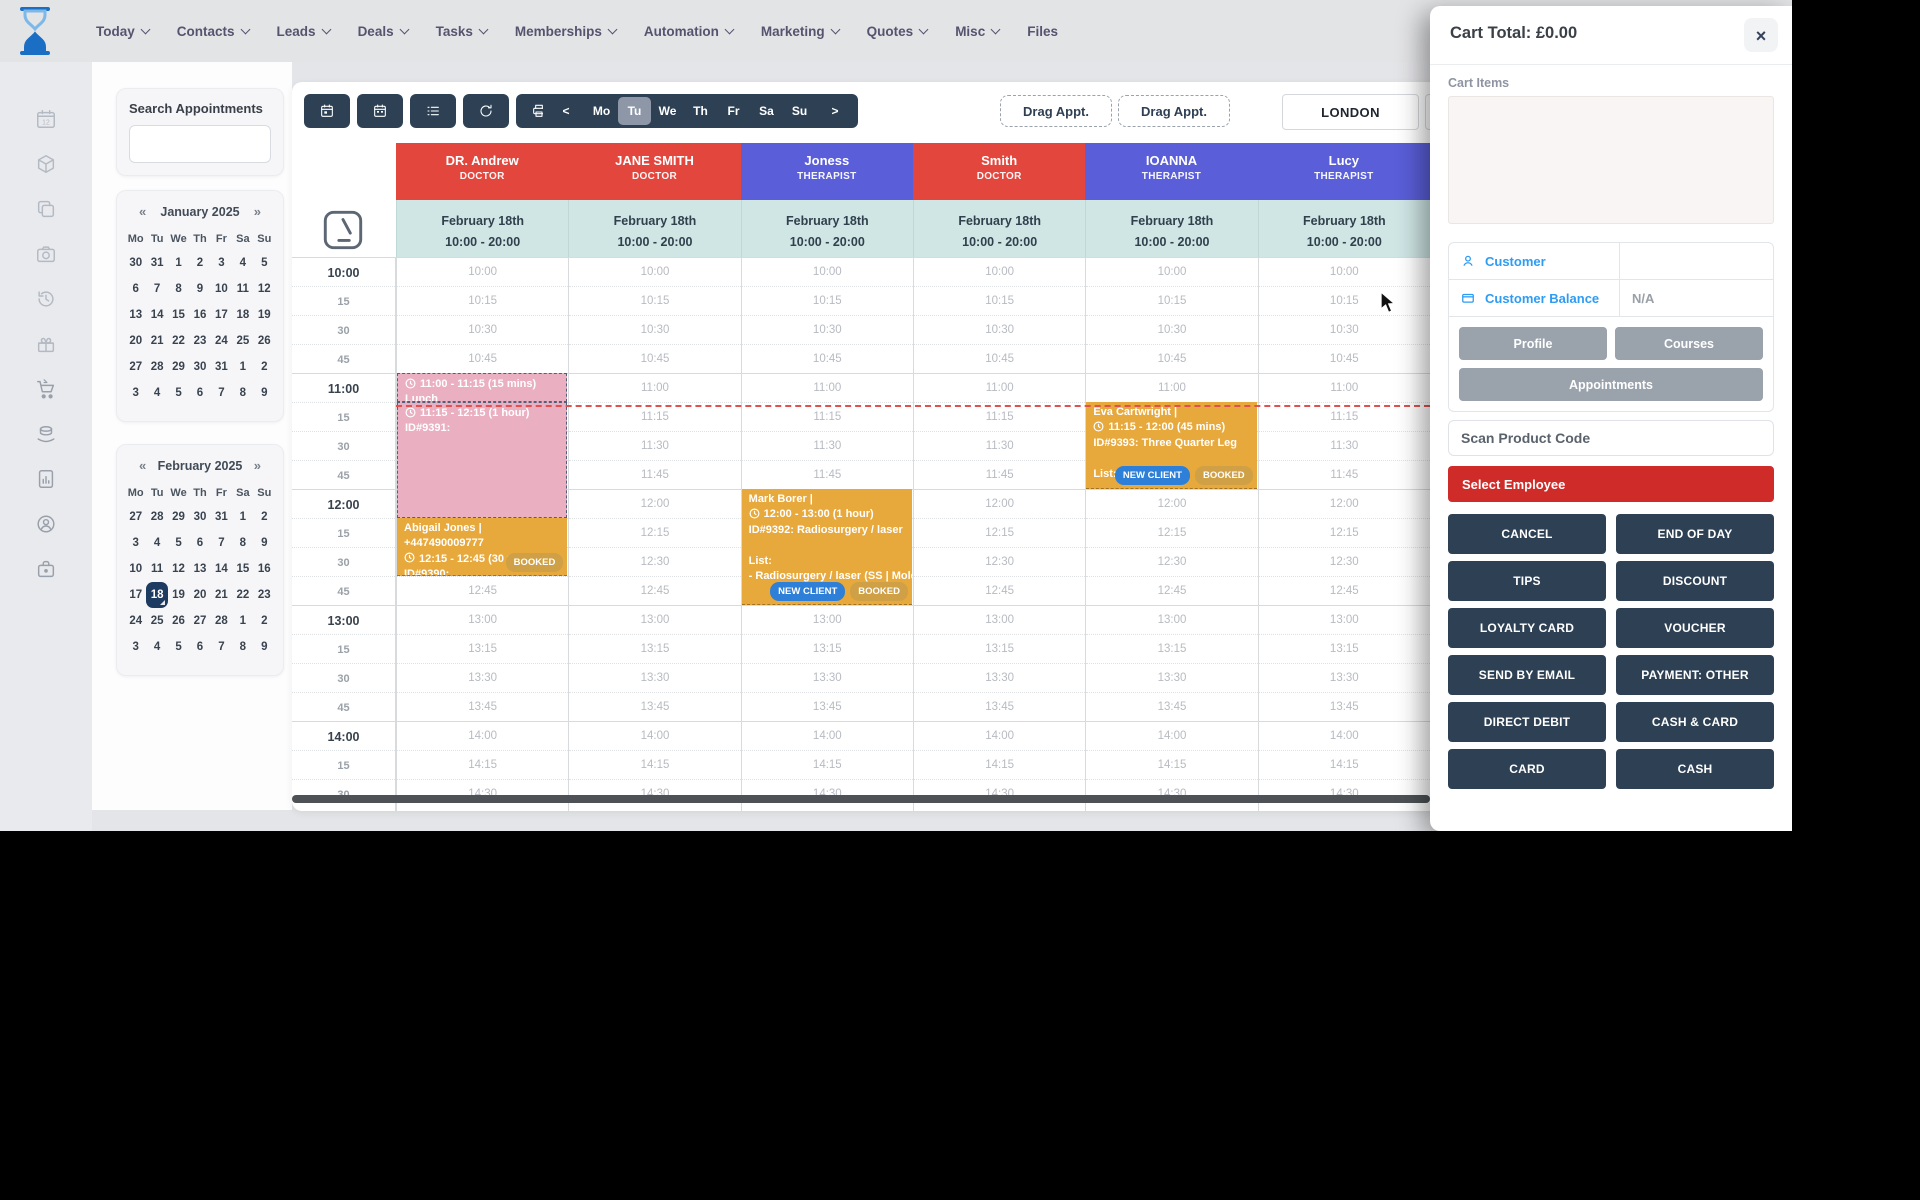  What do you see at coordinates (243, 315) in the screenshot?
I see `day-cell: 18` at bounding box center [243, 315].